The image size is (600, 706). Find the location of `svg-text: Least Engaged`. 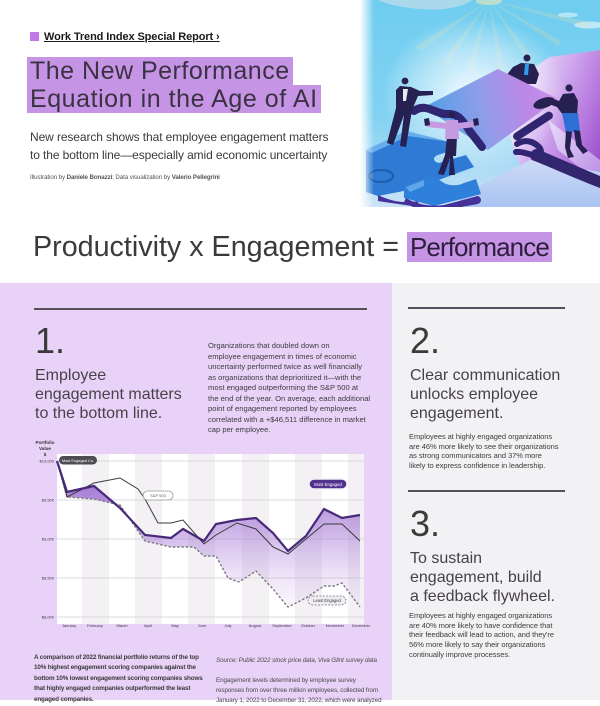

svg-text: Least Engaged is located at coordinates (327, 600).